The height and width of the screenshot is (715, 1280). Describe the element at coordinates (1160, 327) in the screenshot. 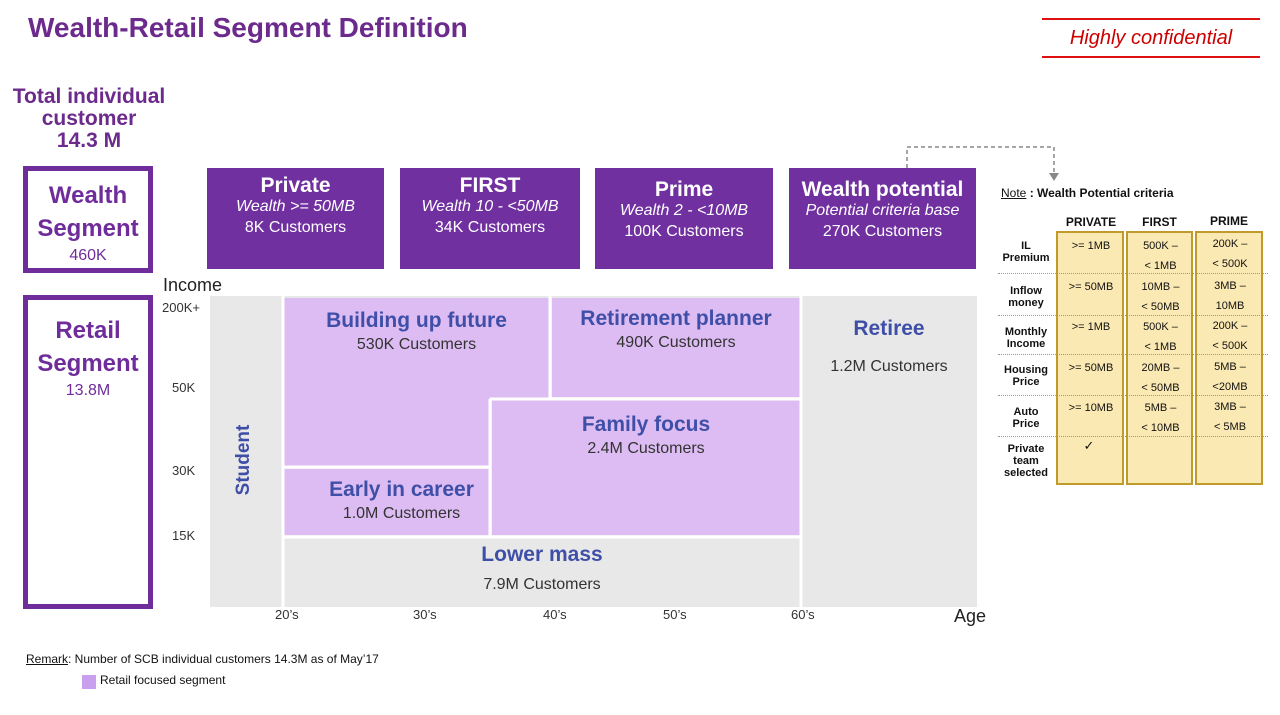

I see `criteria-cell-line: 500K –` at that location.